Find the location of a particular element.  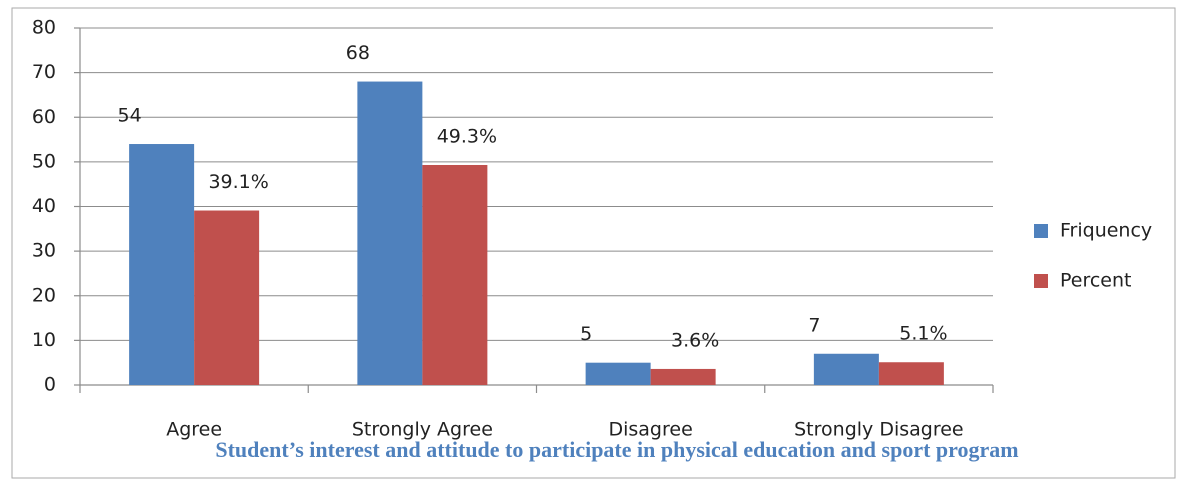

y-tick-label: 40 is located at coordinates (44, 206).